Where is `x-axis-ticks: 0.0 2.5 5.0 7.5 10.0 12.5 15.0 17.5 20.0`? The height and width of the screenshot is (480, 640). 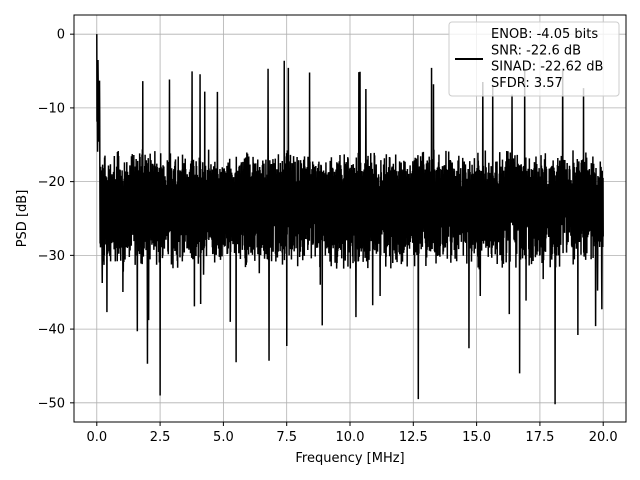 x-axis-ticks: 0.0 2.5 5.0 7.5 10.0 12.5 15.0 17.5 20.0 is located at coordinates (352, 433).